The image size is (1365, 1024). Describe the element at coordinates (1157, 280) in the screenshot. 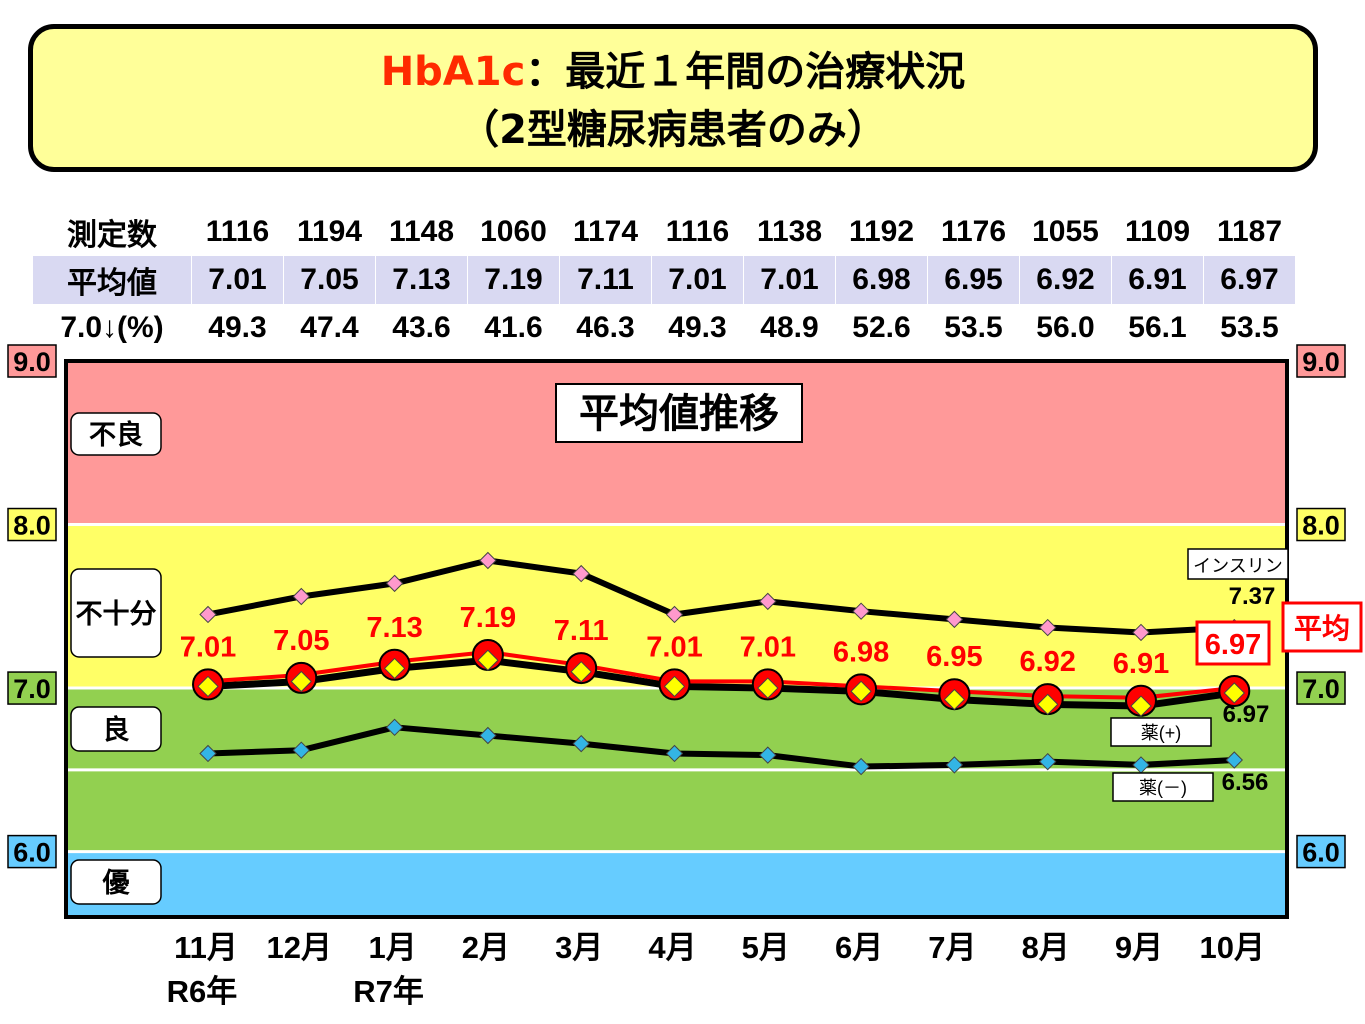

I see `average-cell: 6.91` at that location.